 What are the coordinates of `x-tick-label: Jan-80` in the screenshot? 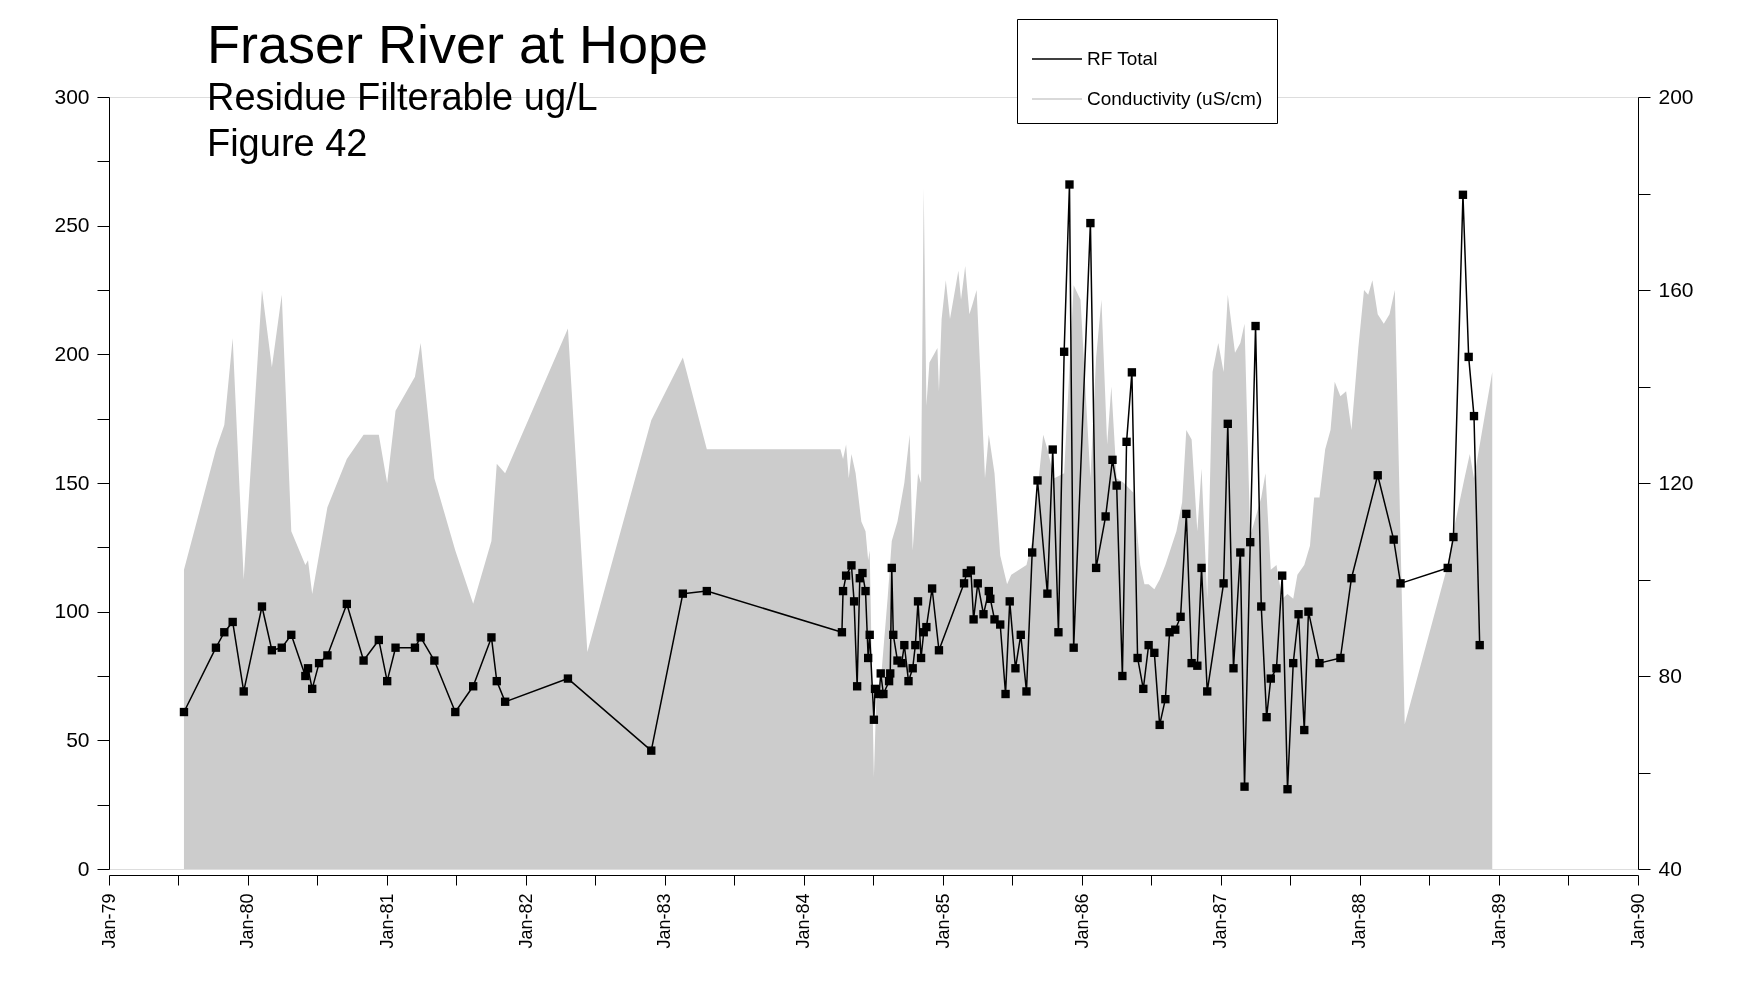 It's located at (247, 921).